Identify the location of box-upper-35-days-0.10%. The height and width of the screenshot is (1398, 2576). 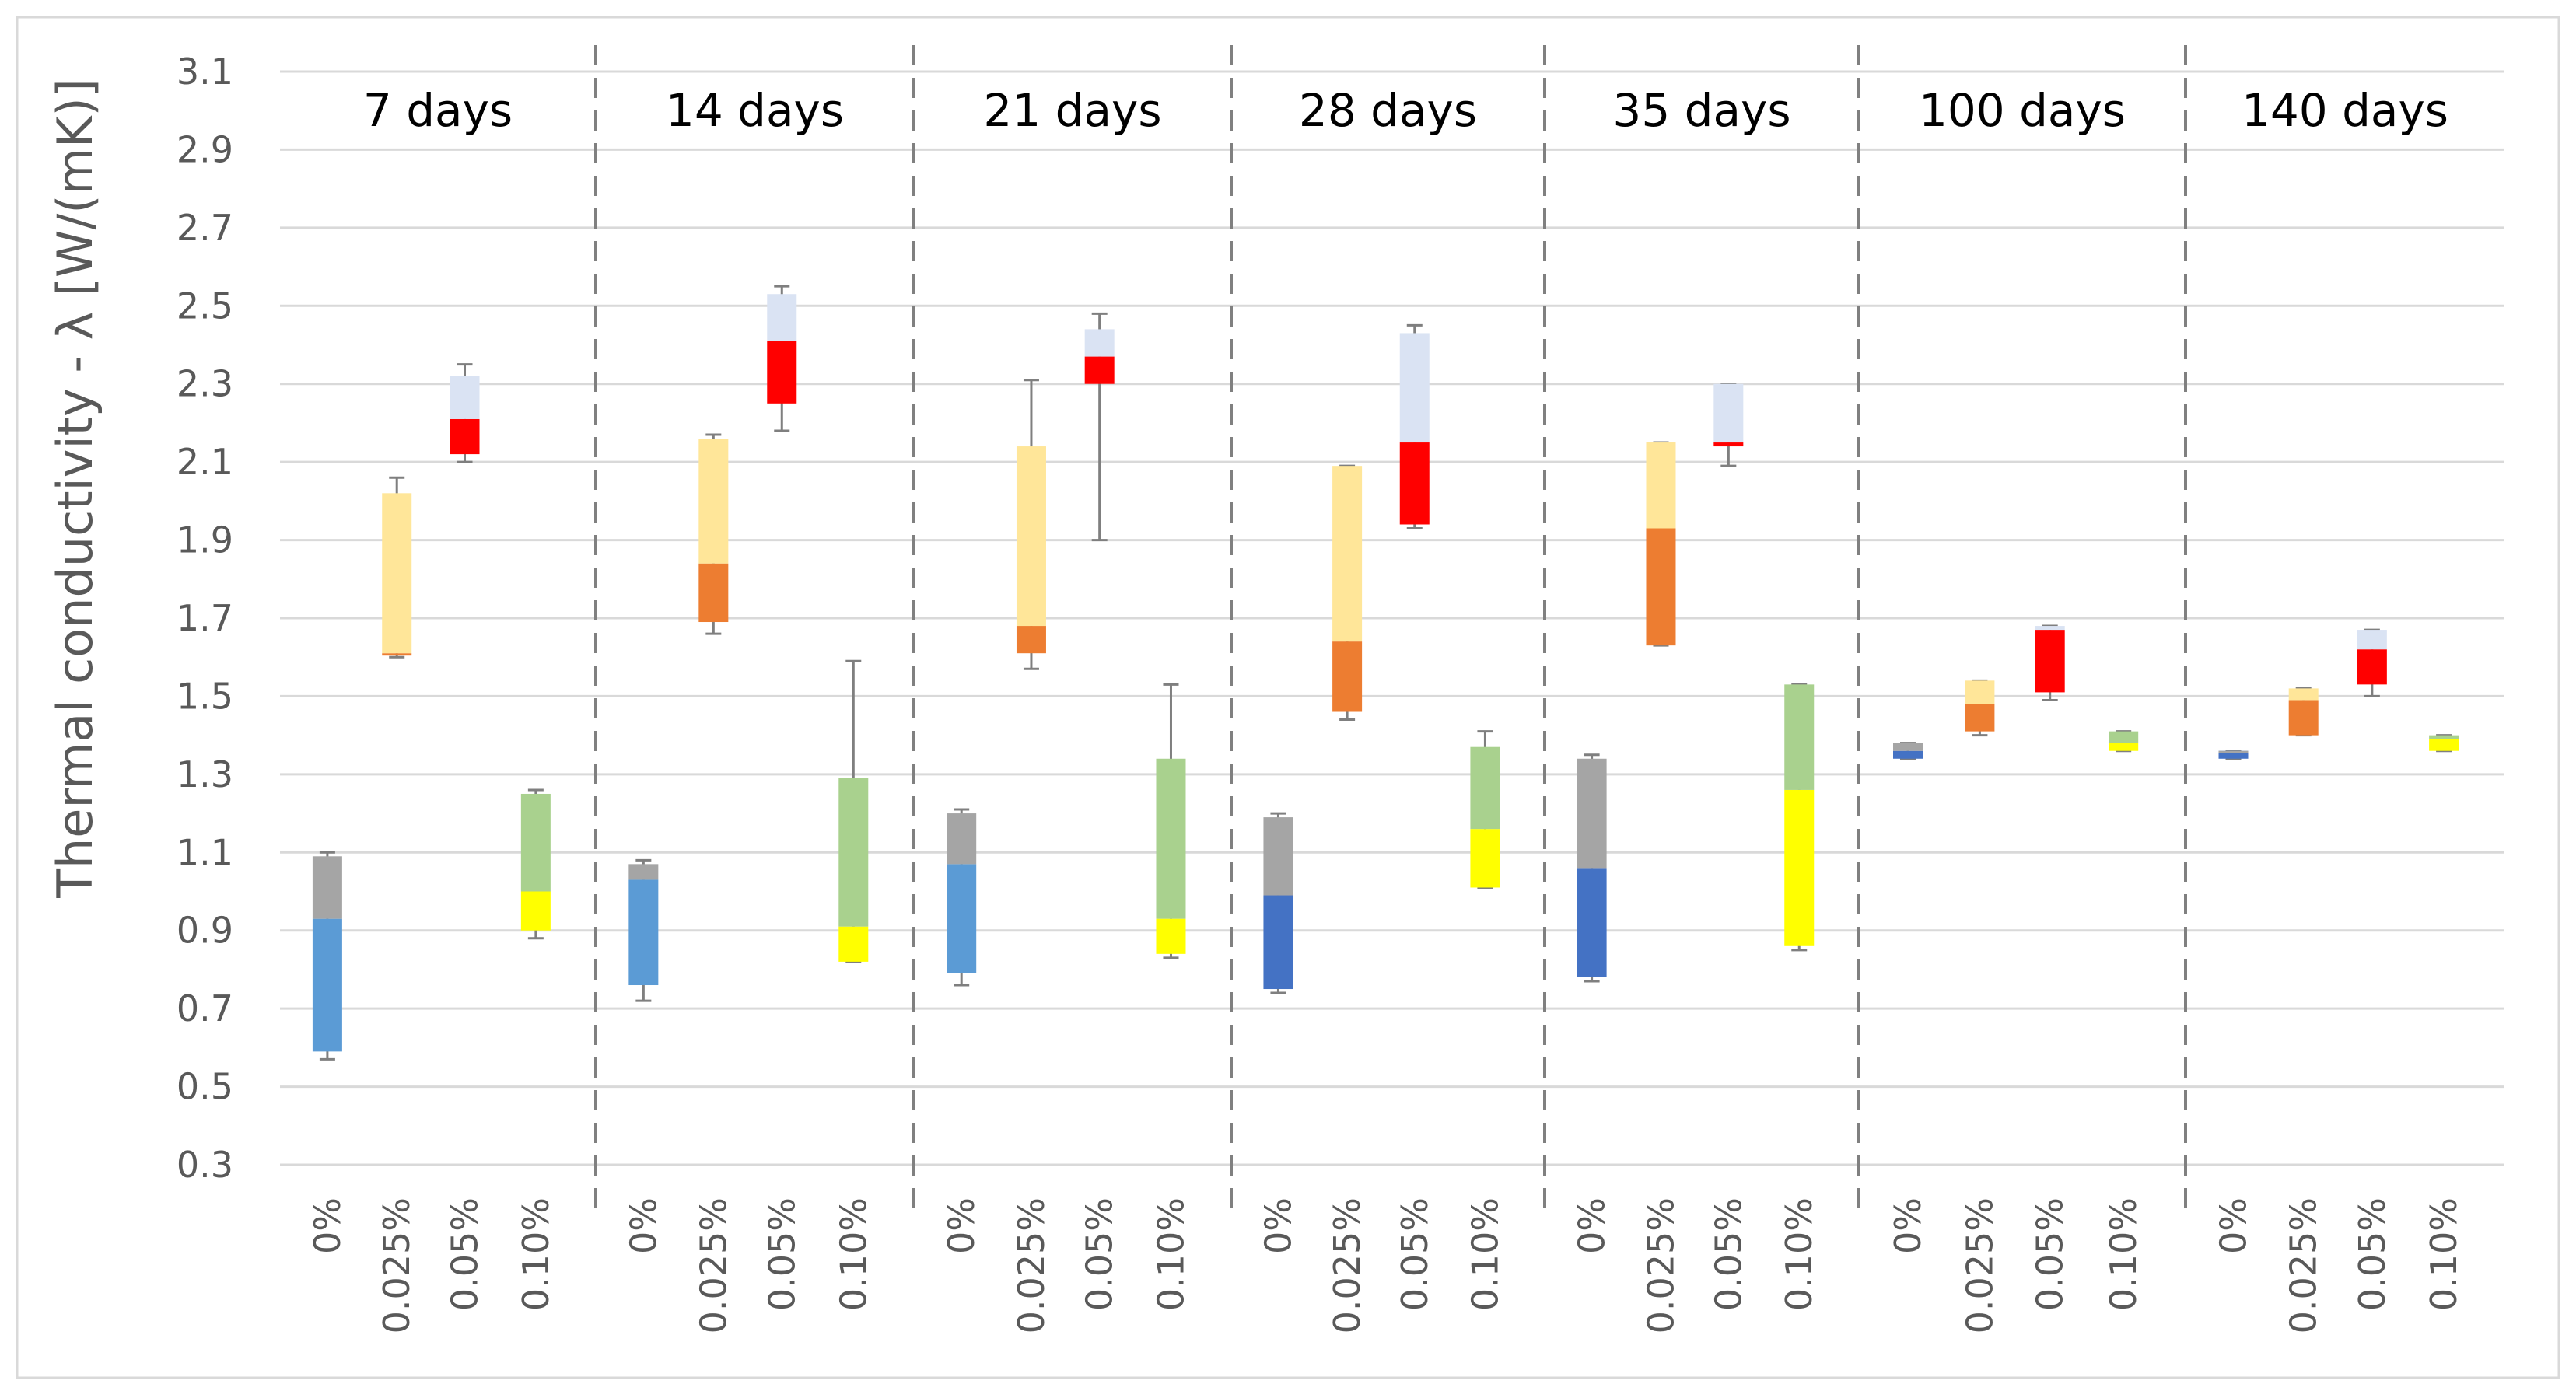
(1800, 737).